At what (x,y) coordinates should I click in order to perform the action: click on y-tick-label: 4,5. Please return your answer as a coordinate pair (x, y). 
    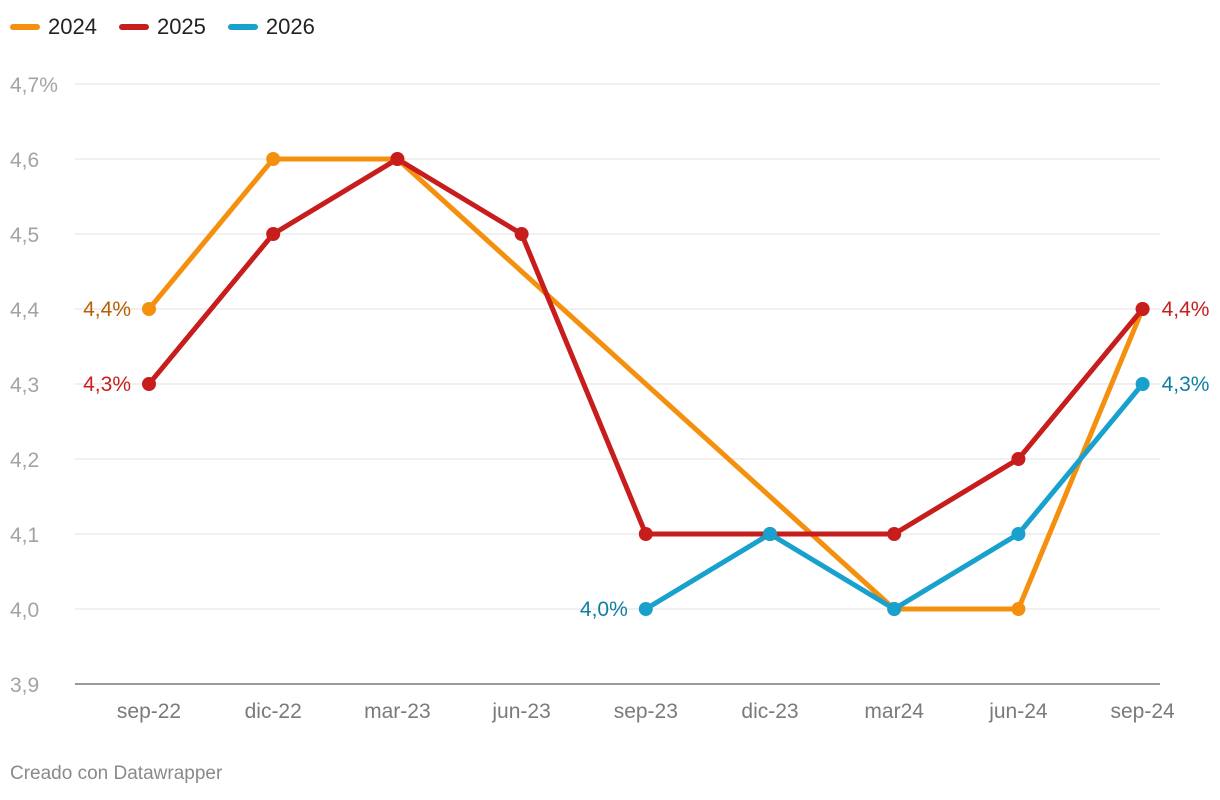
    Looking at the image, I should click on (24, 235).